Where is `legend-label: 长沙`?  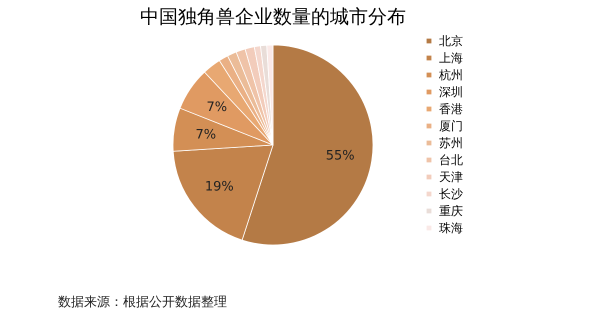
legend-label: 长沙 is located at coordinates (451, 194).